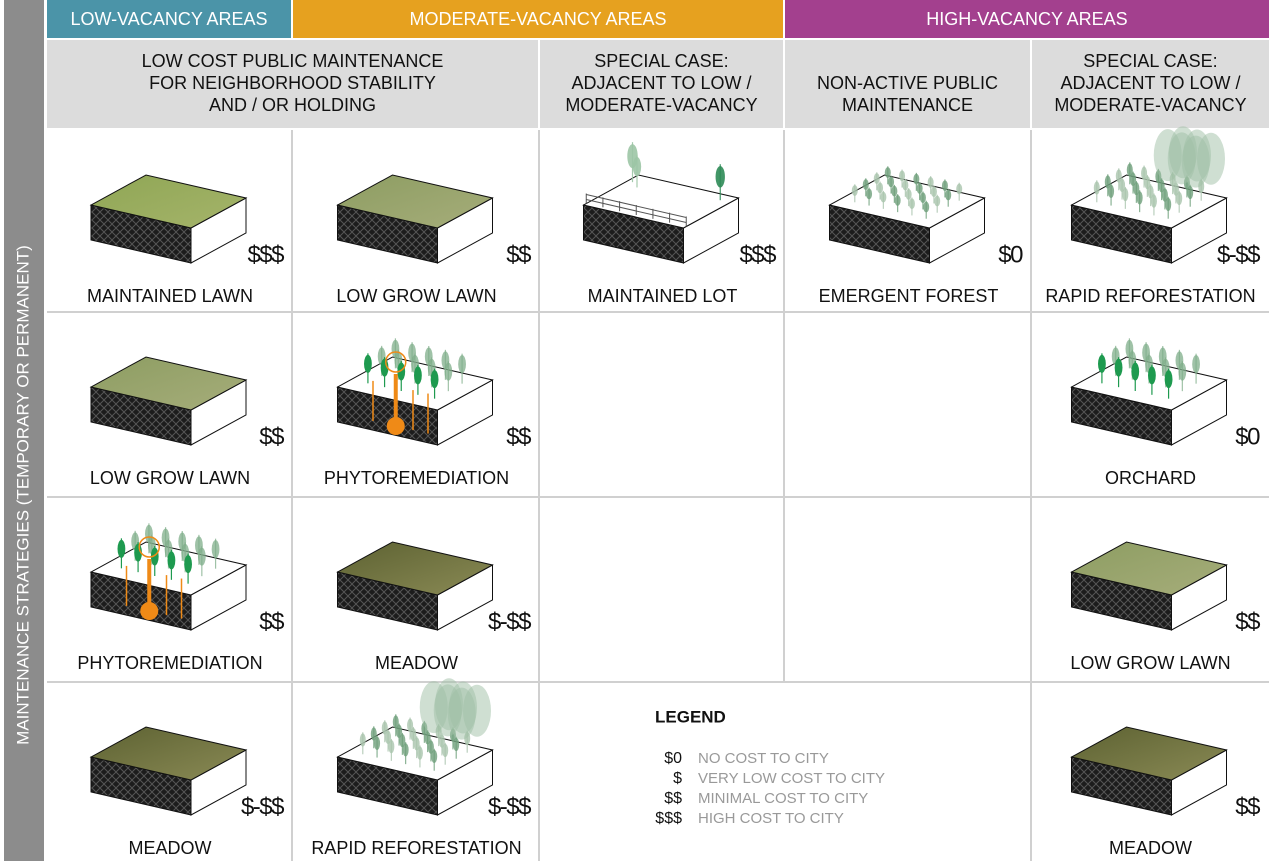 This screenshot has height=861, width=1269. I want to click on column-header, so click(1150, 84).